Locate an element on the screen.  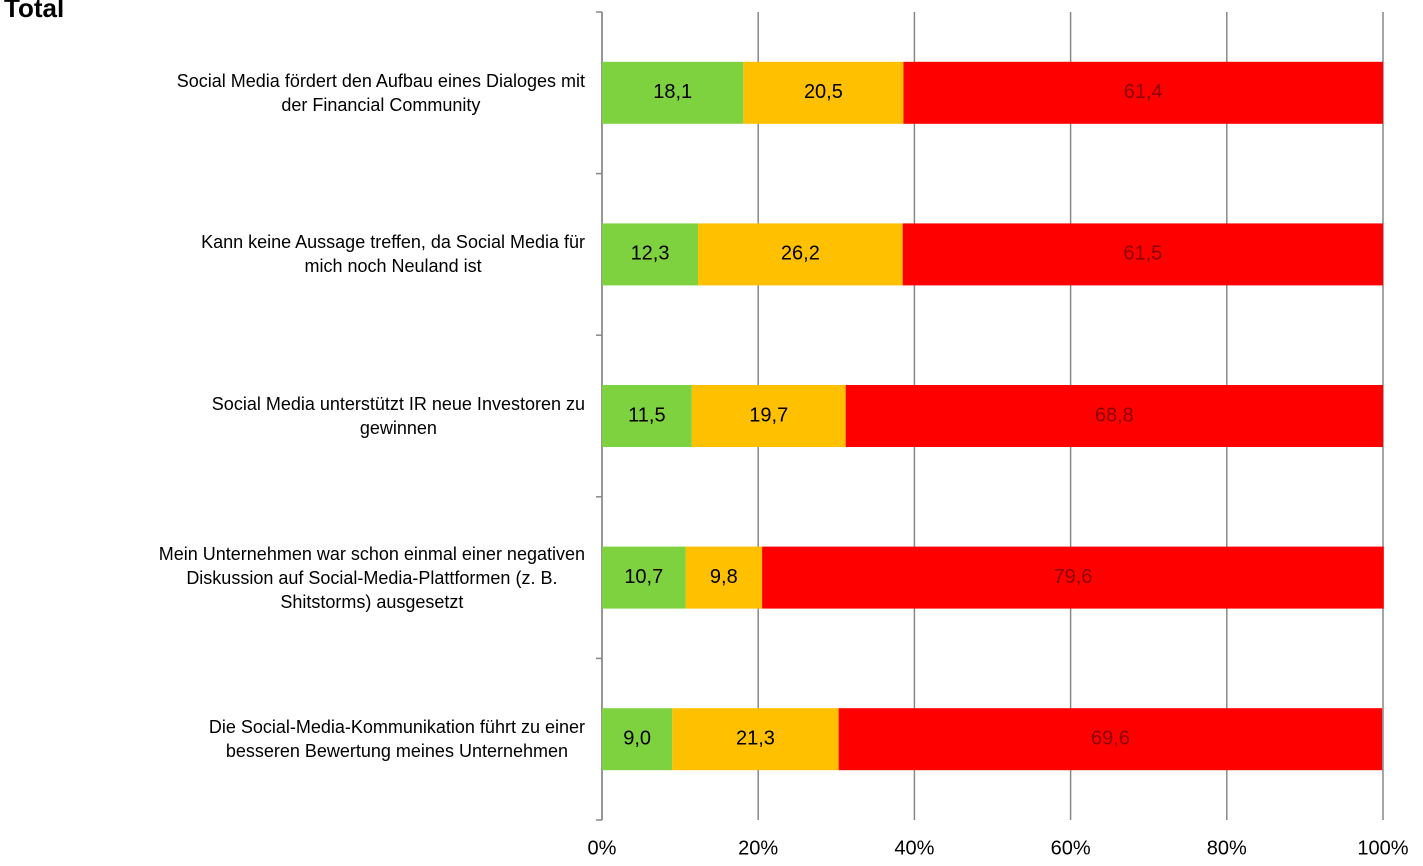
data-label: 12,3 is located at coordinates (650, 254).